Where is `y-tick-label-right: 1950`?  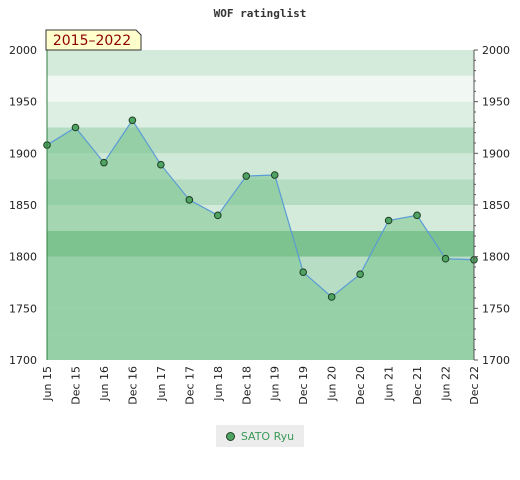 y-tick-label-right: 1950 is located at coordinates (496, 102).